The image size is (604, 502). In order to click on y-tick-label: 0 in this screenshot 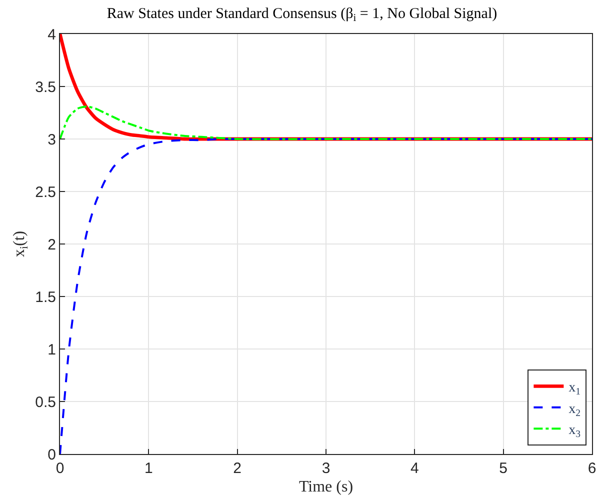, I will do `click(52, 455)`.